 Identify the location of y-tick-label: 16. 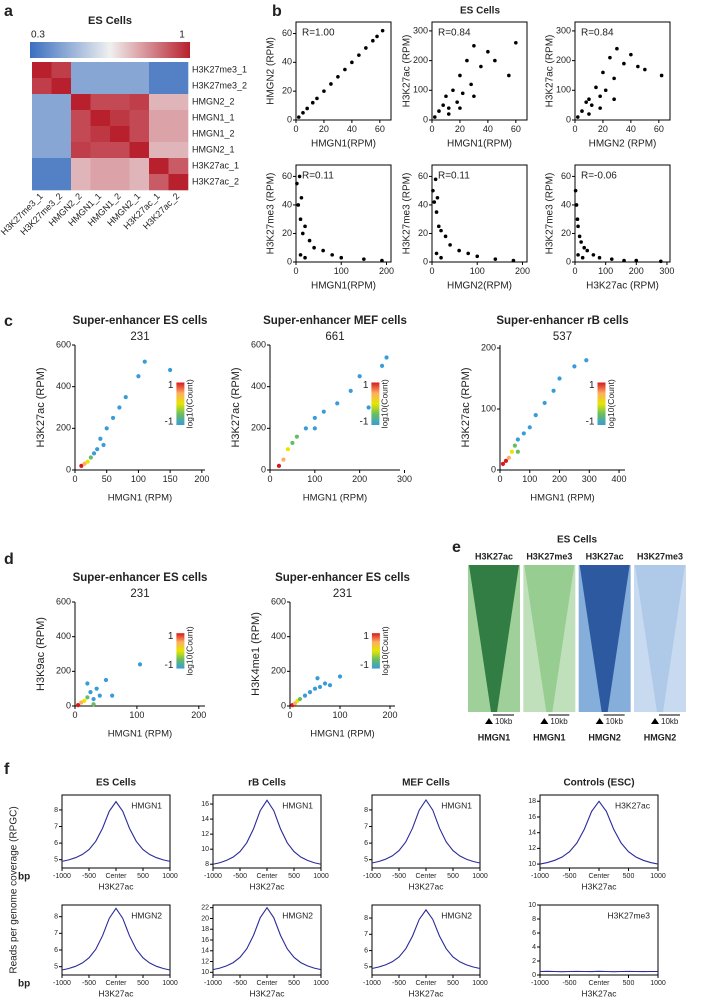
(205, 940).